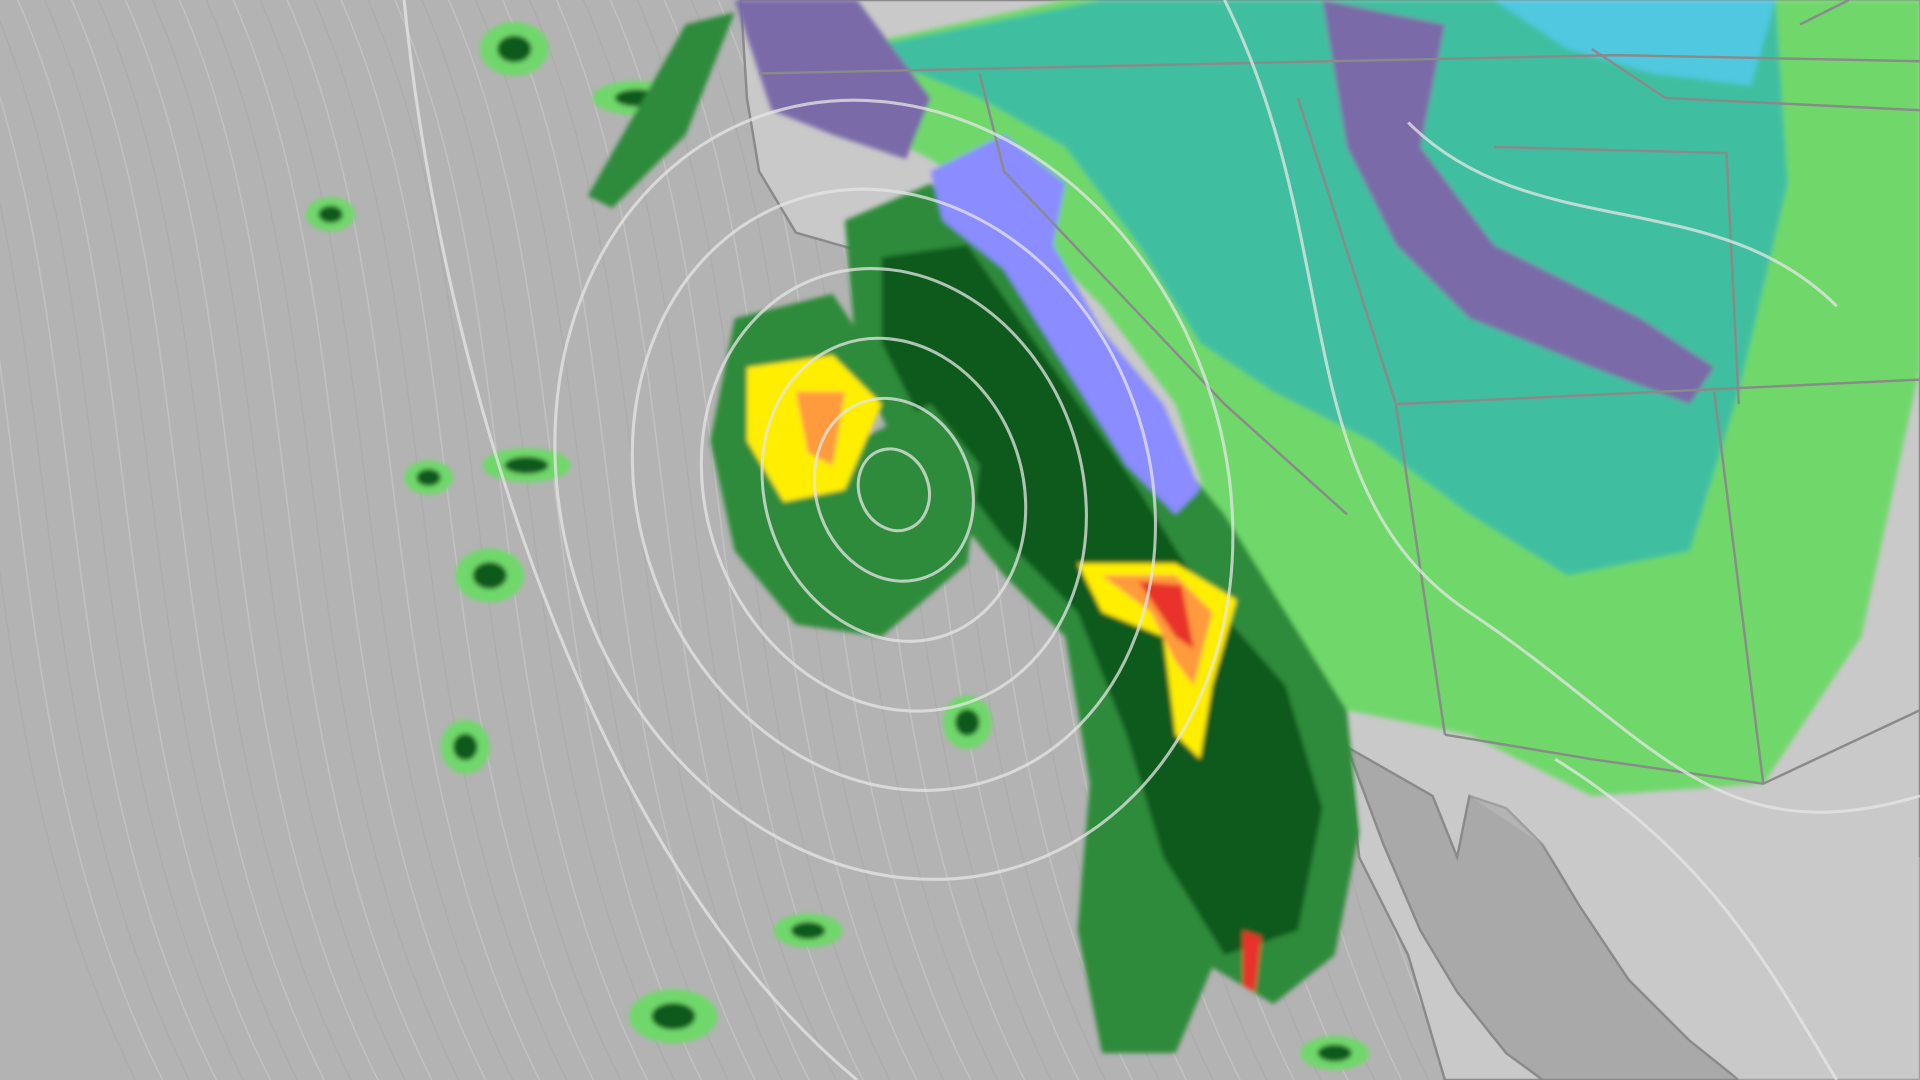 Image resolution: width=1920 pixels, height=1080 pixels. Describe the element at coordinates (1657, 392) in the screenshot. I see `border-utah-arizona` at that location.